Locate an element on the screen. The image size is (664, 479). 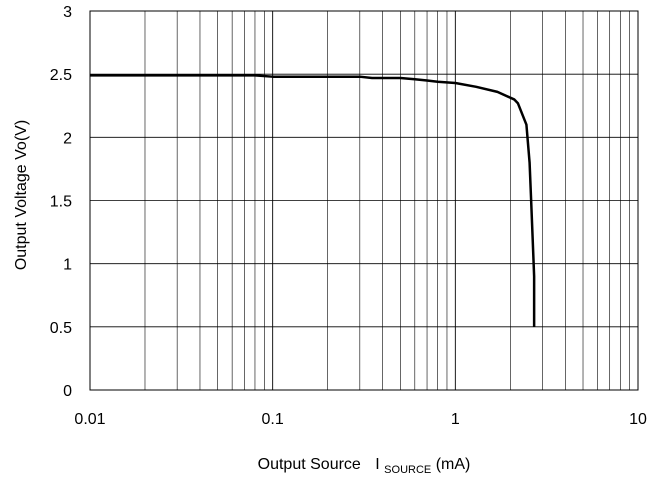
x-axis-label-unit: (mA) is located at coordinates (453, 464).